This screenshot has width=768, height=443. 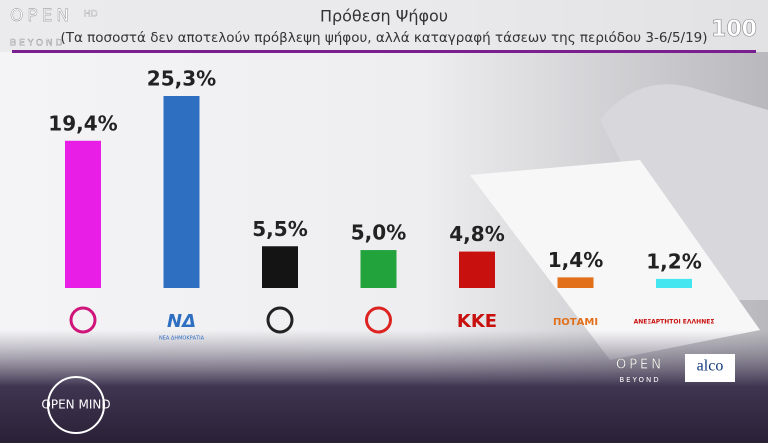 What do you see at coordinates (384, 51) in the screenshot?
I see `header-line` at bounding box center [384, 51].